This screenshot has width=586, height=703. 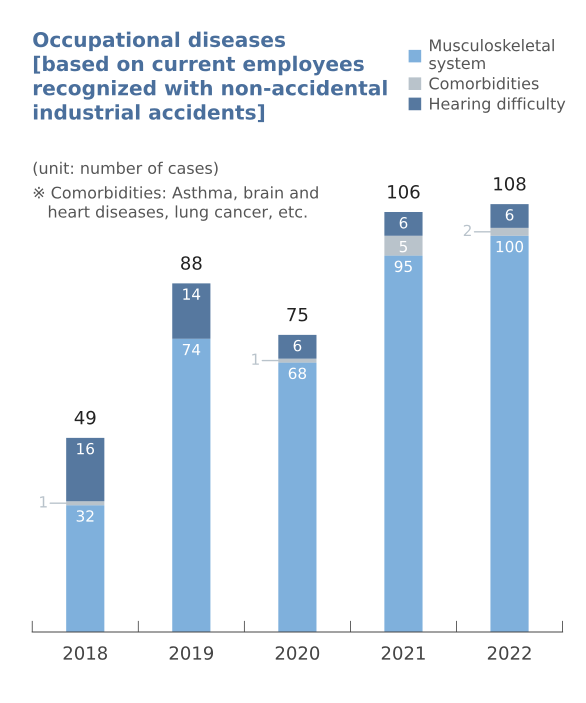 What do you see at coordinates (498, 105) in the screenshot?
I see `legend-label: Hearing difficulty` at bounding box center [498, 105].